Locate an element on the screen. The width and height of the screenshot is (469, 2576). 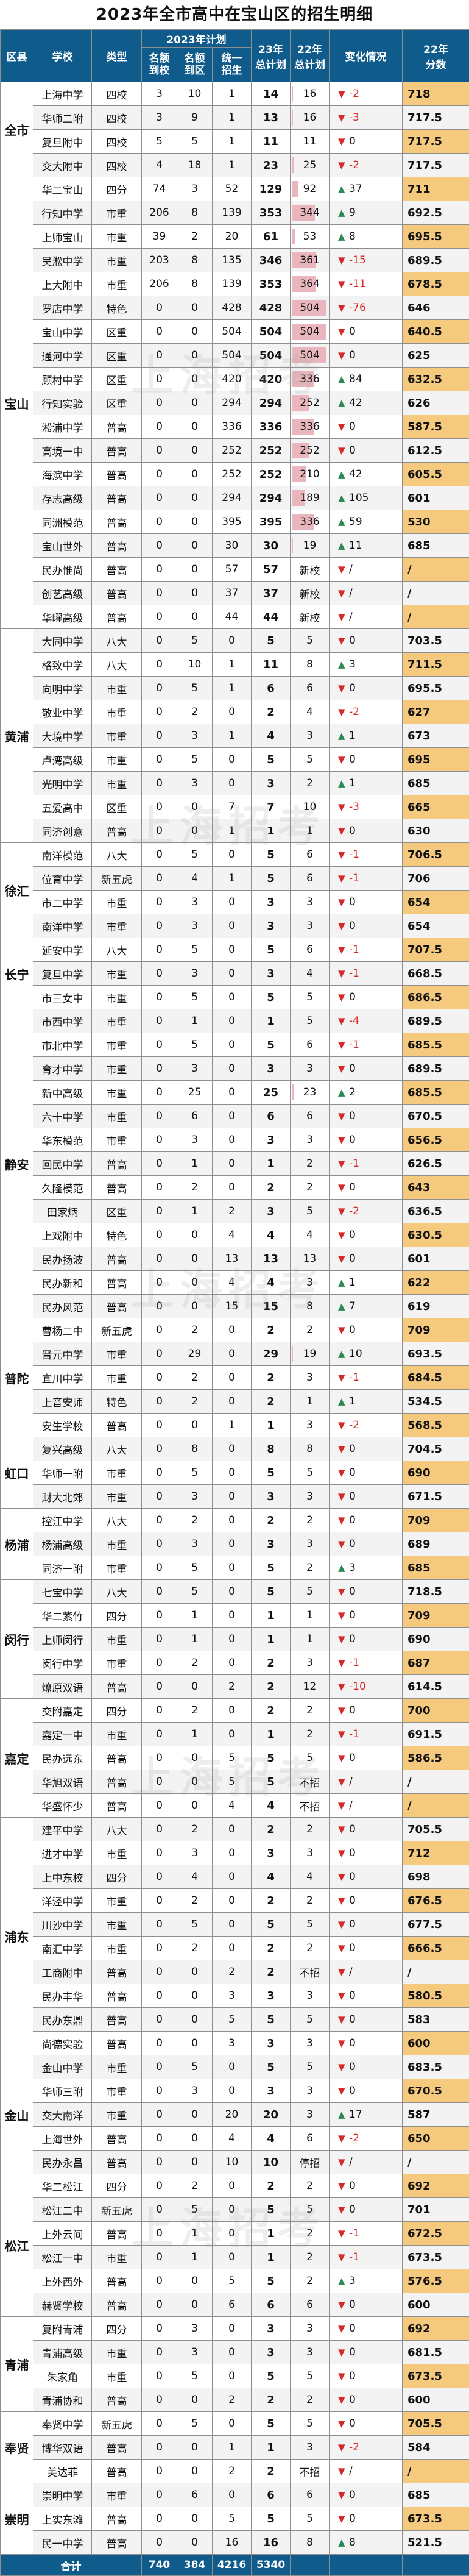
school-cell: 南洋中学 is located at coordinates (63, 926).